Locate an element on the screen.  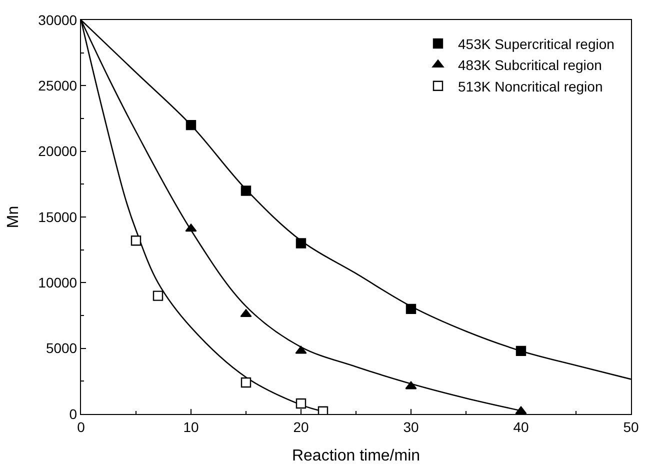
y-tick-label: 20000 is located at coordinates (58, 151).